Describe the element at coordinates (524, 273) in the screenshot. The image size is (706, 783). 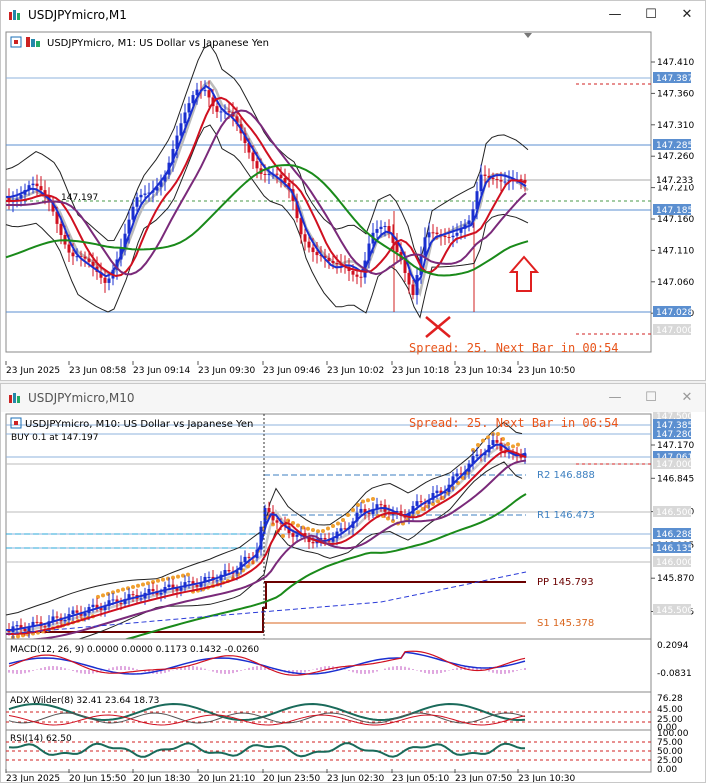
I see `up-arrow-icon` at that location.